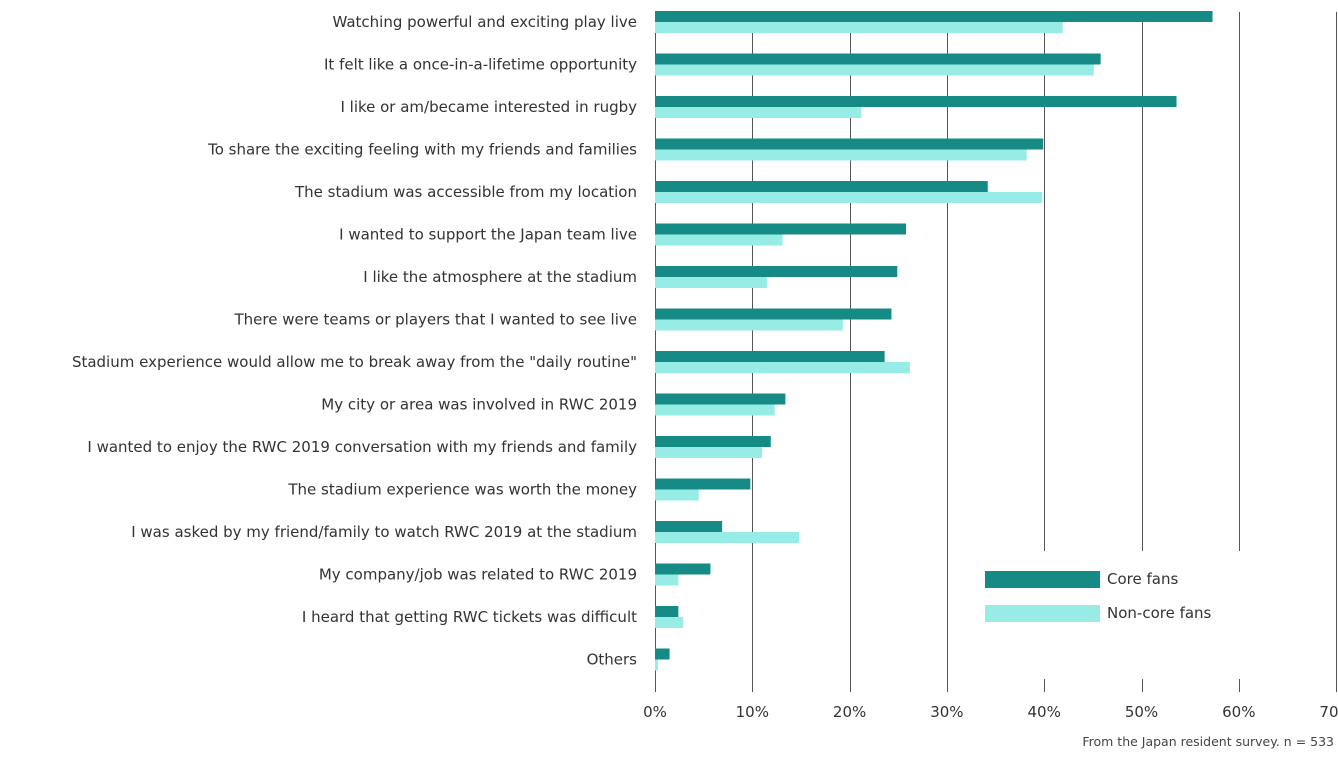  Describe the element at coordinates (484, 22) in the screenshot. I see `category-label: Watching powerful and exciting play live` at that location.